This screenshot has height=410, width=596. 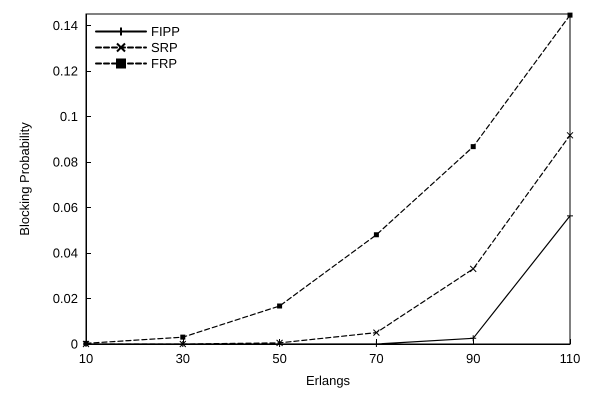 I want to click on y-tick-label: 0.04, so click(x=65, y=252).